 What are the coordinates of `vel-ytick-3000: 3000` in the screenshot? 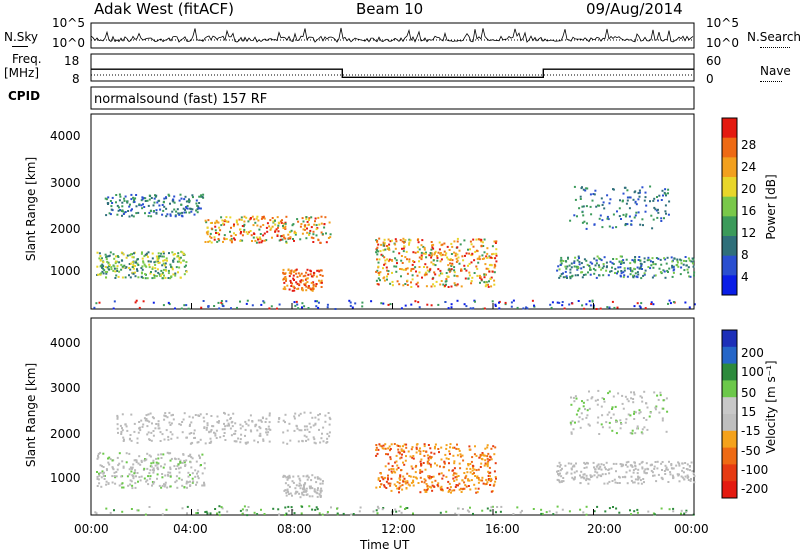 It's located at (65, 388).